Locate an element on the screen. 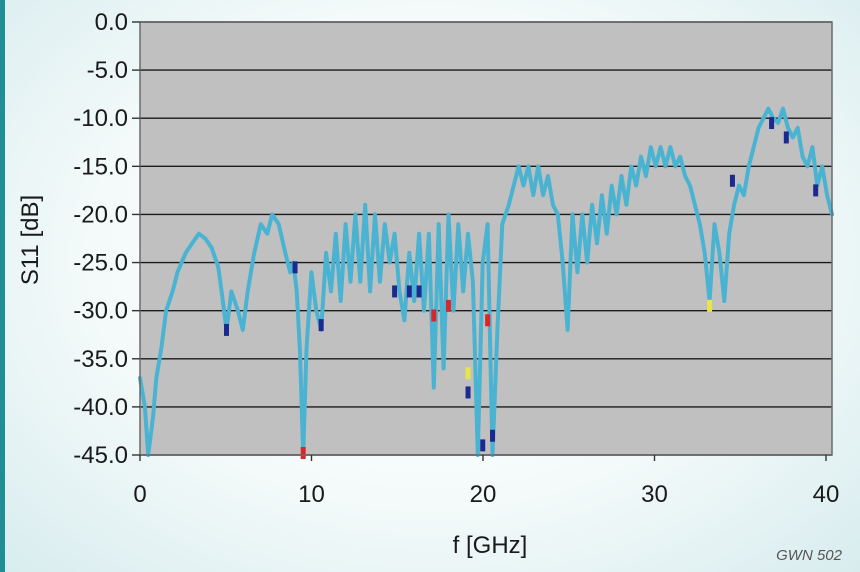  x-tick-label: 10 is located at coordinates (311, 494).